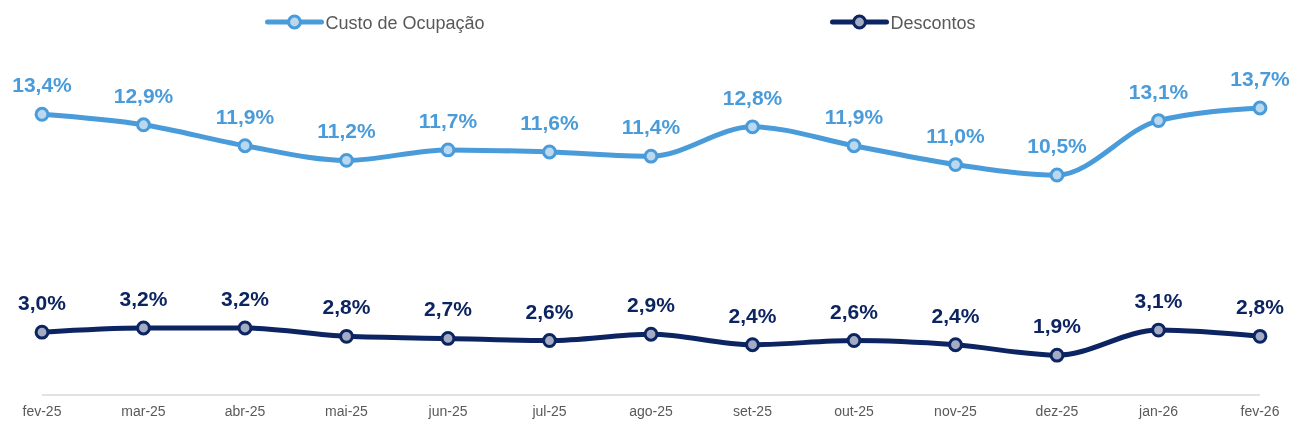 This screenshot has width=1293, height=421. Describe the element at coordinates (1158, 411) in the screenshot. I see `x-tick-label: jan-26` at that location.